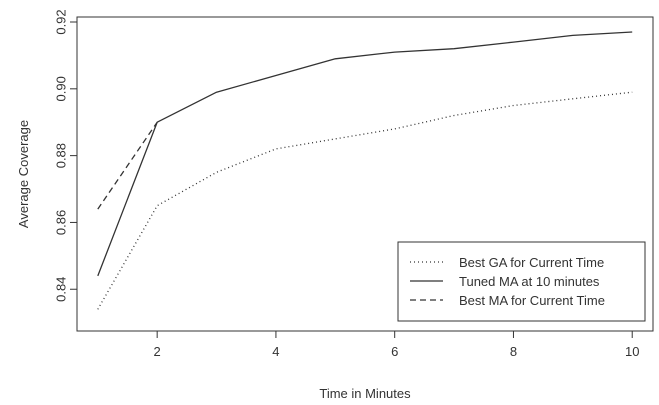 This screenshot has height=405, width=659. I want to click on x-tick-label: 4, so click(275, 351).